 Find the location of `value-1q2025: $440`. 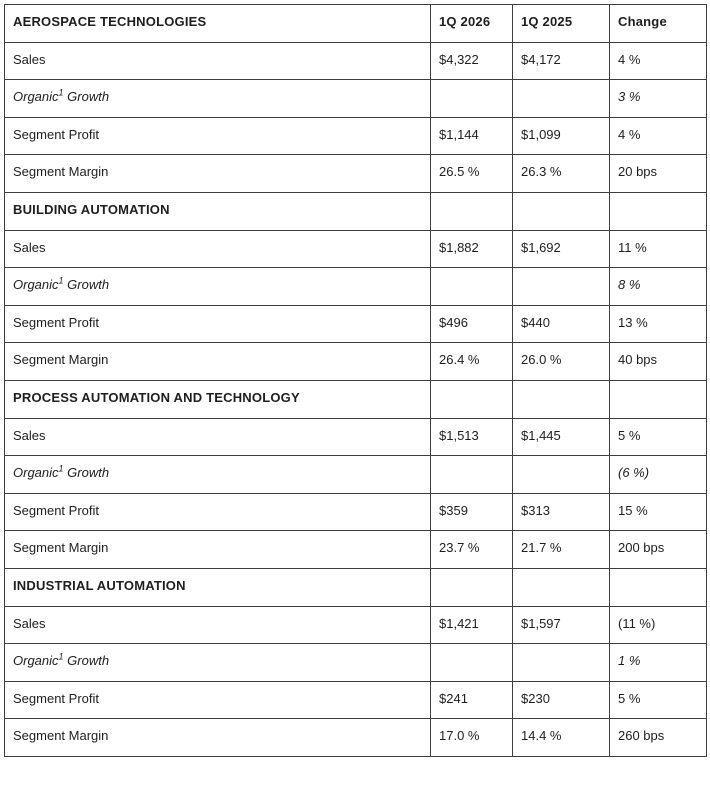

value-1q2025: $440 is located at coordinates (561, 324).